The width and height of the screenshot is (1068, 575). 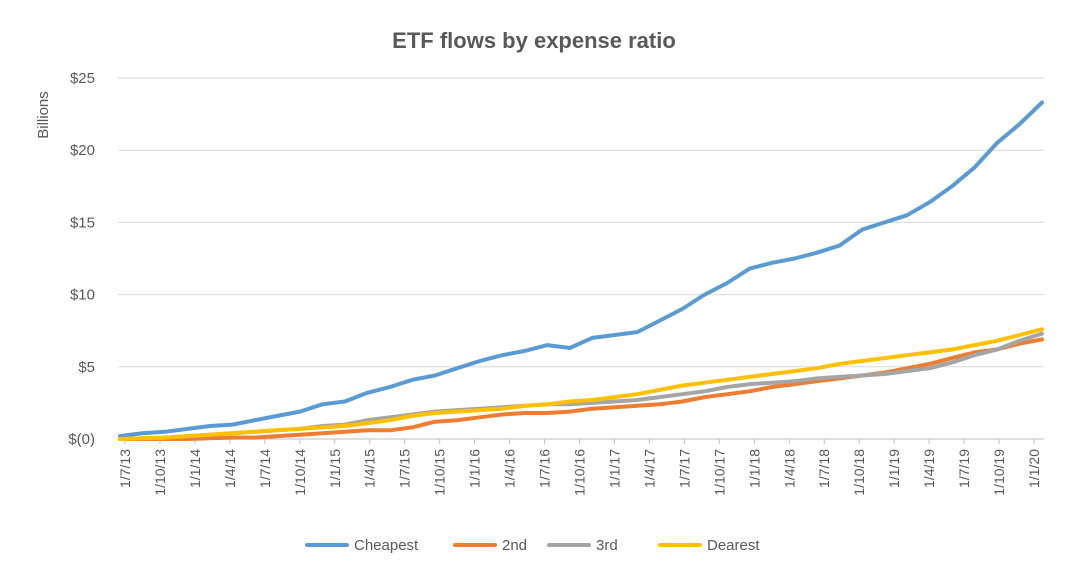 What do you see at coordinates (86, 367) in the screenshot?
I see `y-tick-label: $5` at bounding box center [86, 367].